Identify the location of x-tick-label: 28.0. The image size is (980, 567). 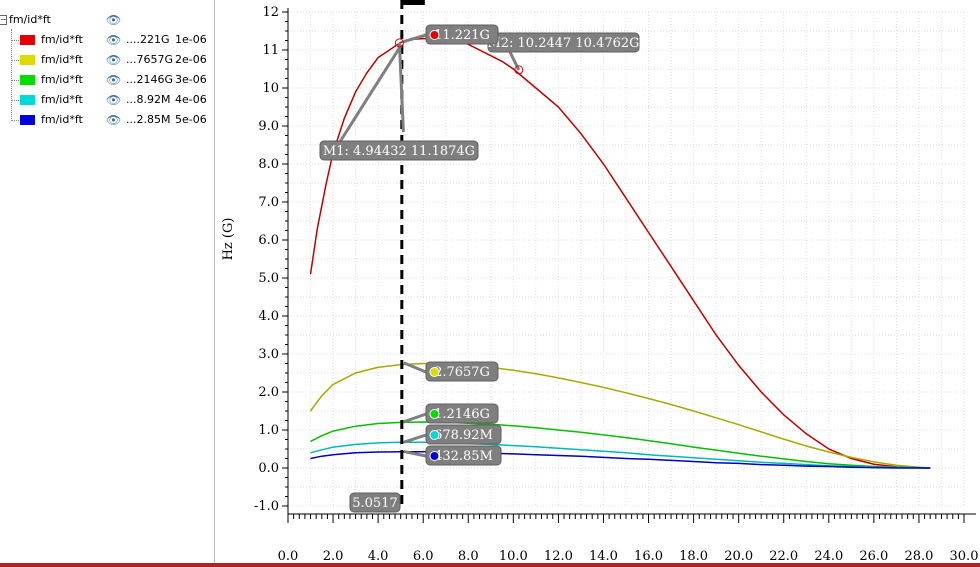
(918, 556).